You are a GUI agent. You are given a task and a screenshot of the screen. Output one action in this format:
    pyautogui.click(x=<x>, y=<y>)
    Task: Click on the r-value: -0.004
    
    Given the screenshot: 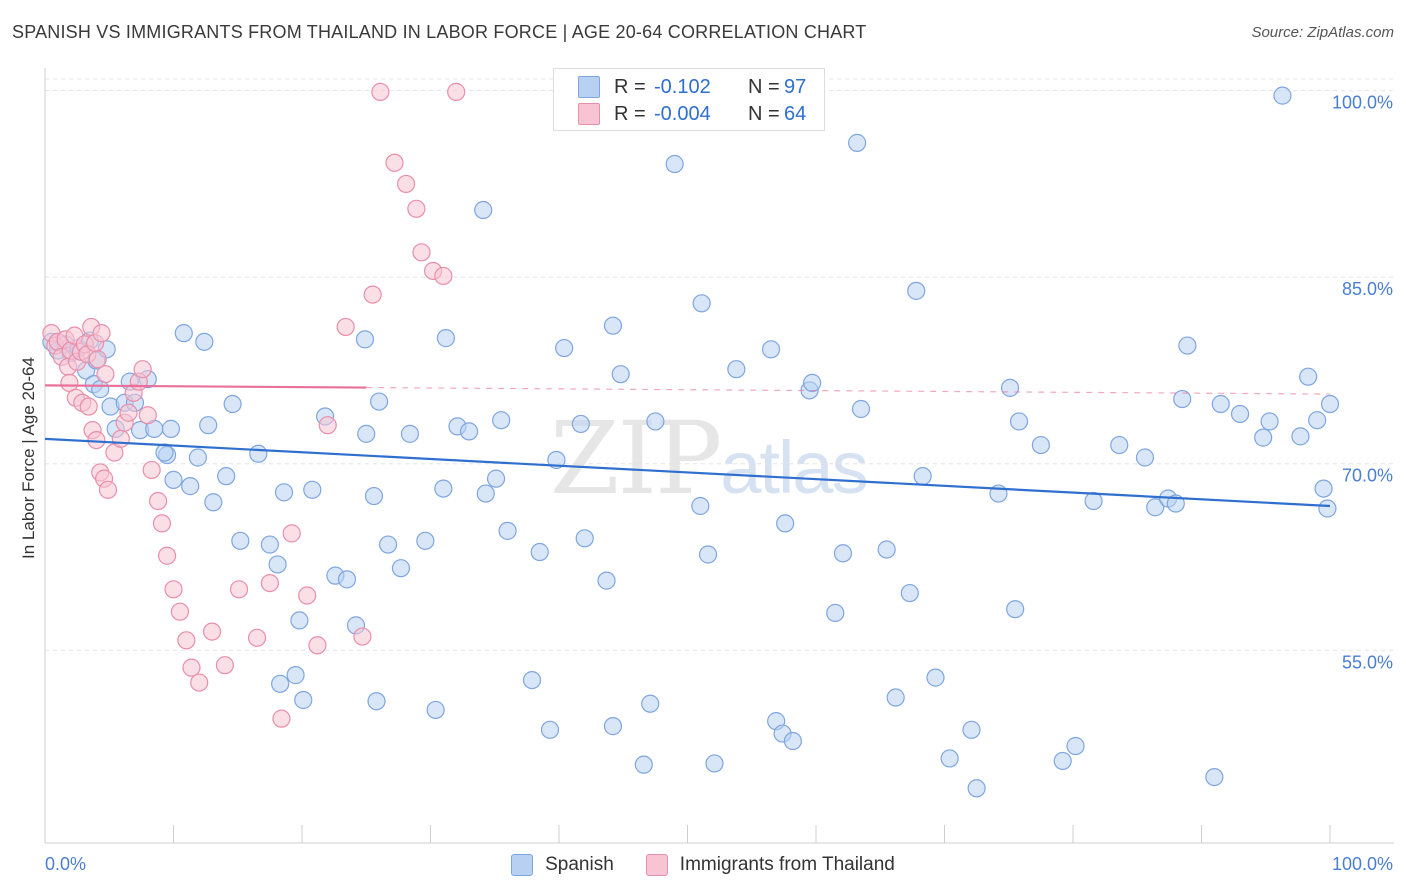 What is the action you would take?
    pyautogui.click(x=682, y=113)
    